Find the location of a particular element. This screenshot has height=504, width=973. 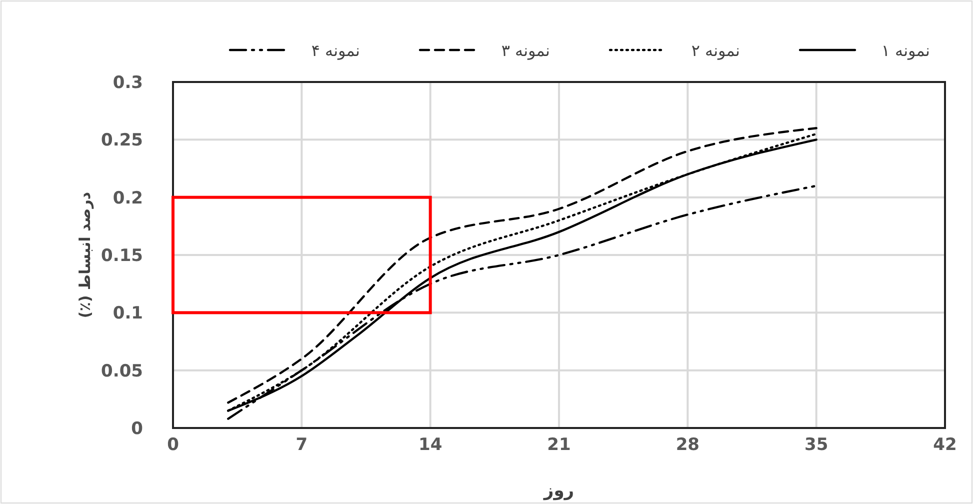

y-tick-label: 0.15 is located at coordinates (122, 256).